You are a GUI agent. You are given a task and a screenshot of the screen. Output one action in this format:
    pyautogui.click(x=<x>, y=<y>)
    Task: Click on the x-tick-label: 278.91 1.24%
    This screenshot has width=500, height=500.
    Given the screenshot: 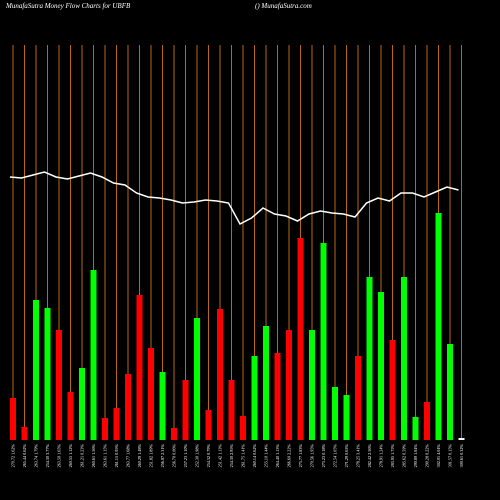 What is the action you would take?
    pyautogui.click(x=381, y=456)
    